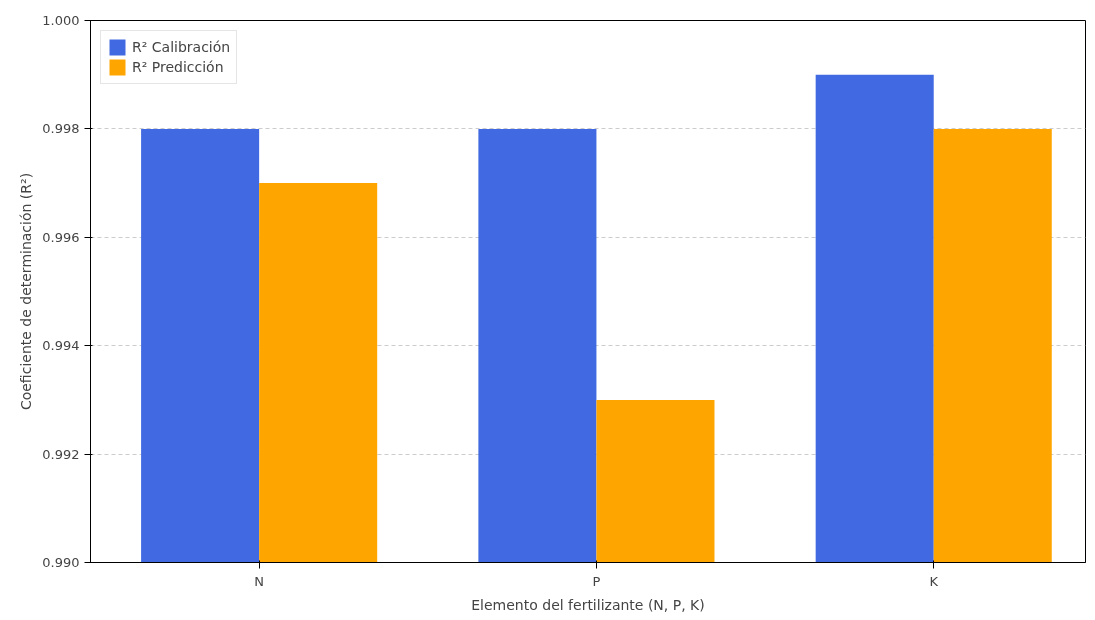  Describe the element at coordinates (61, 20) in the screenshot. I see `y-tick-label: 1.000` at that location.